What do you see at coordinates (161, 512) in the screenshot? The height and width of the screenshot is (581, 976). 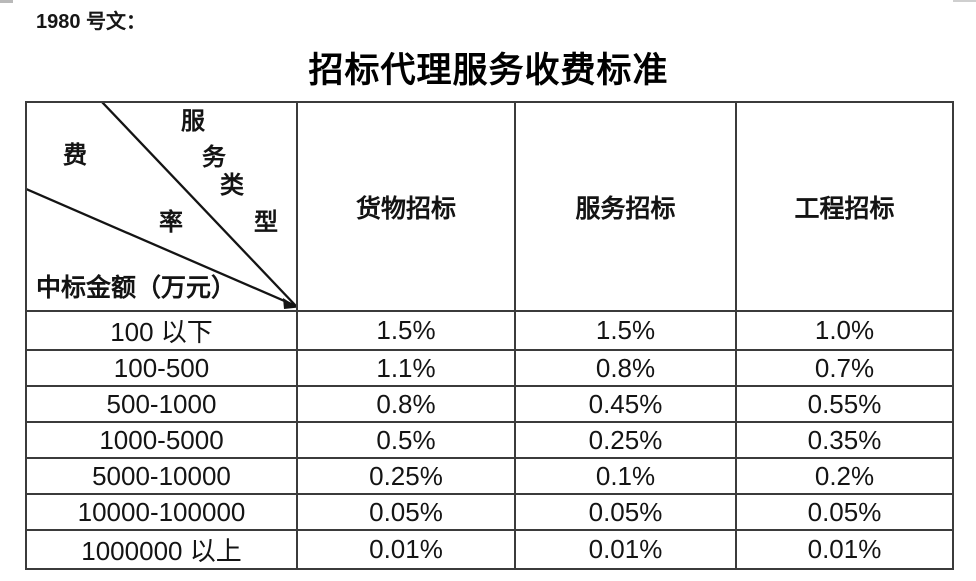 I see `amount-range-cell: 10000-100000` at bounding box center [161, 512].